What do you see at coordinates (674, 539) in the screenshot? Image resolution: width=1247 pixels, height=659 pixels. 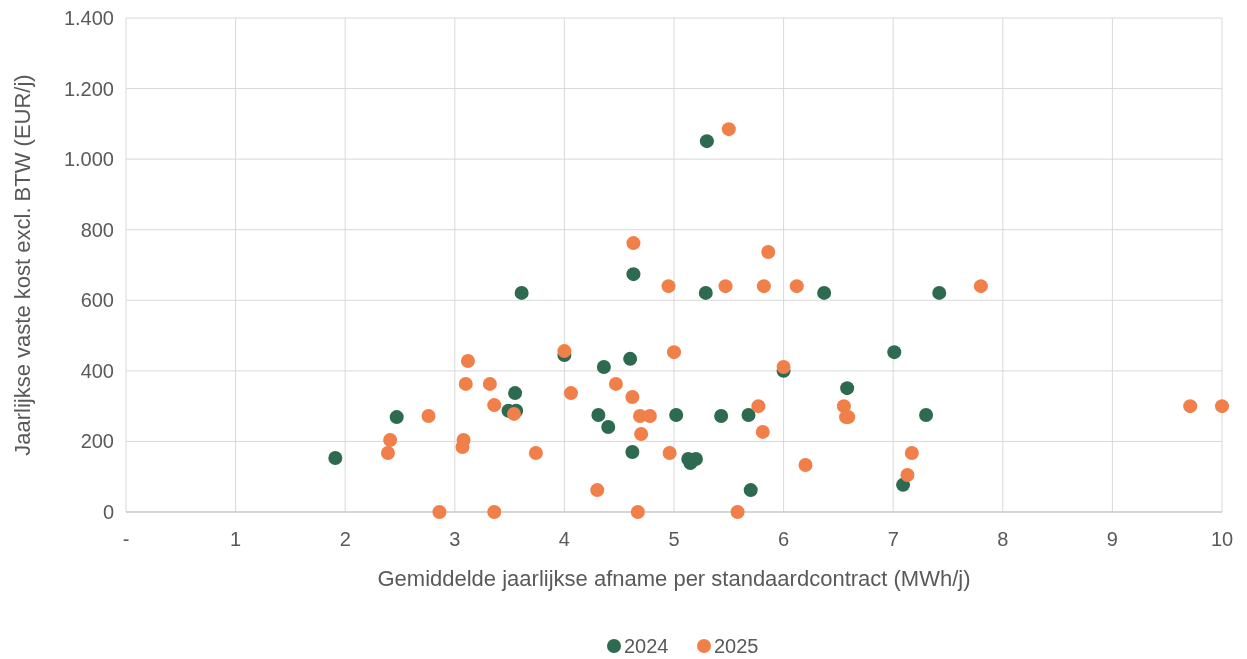 I see `x-tick-label: 5` at bounding box center [674, 539].